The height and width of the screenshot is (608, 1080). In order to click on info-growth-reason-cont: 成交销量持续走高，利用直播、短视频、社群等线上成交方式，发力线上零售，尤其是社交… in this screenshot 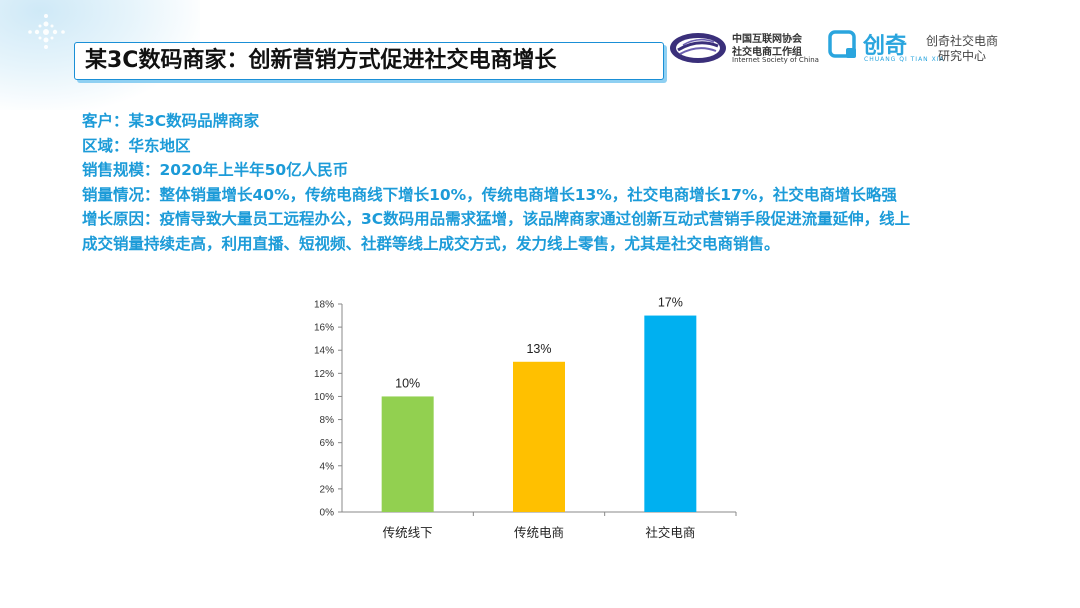, I will do `click(431, 243)`.